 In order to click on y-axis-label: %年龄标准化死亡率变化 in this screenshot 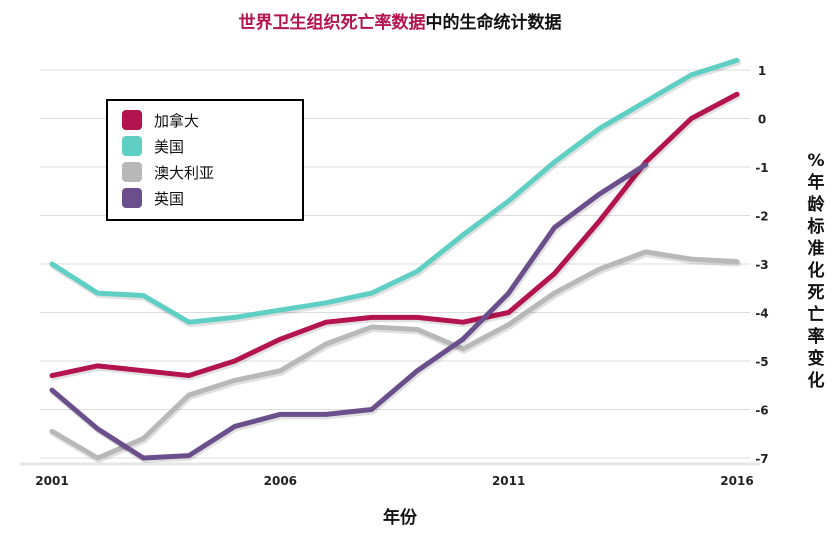, I will do `click(816, 271)`.